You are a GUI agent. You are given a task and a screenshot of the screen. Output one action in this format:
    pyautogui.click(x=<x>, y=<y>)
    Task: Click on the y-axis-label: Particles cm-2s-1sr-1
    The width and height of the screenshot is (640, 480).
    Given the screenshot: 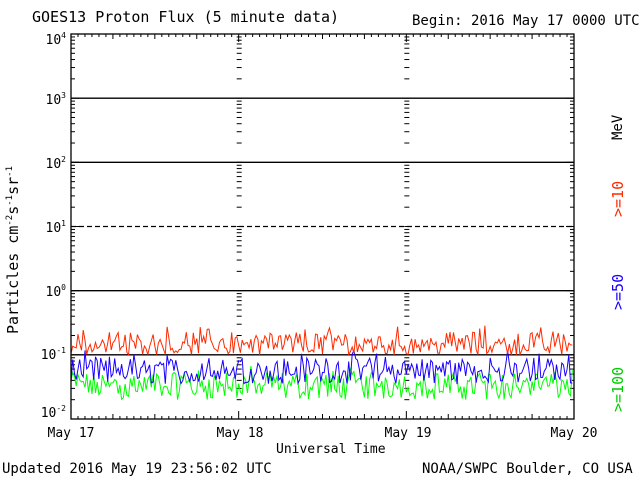 What is the action you would take?
    pyautogui.click(x=13, y=250)
    